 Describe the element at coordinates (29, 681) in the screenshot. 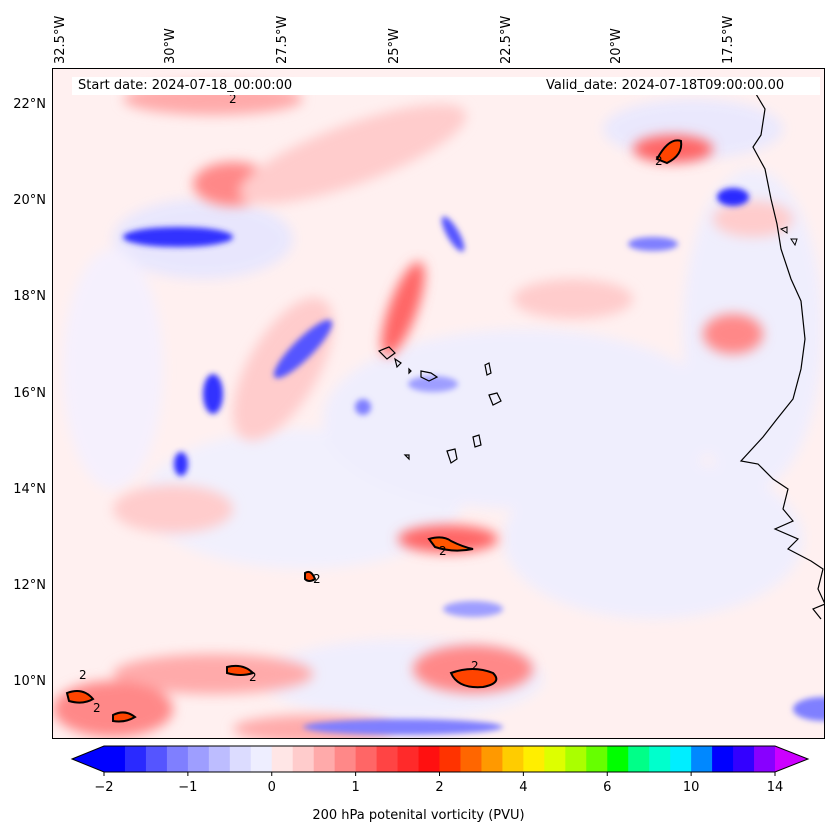

I see `latitude-label: 10°N` at that location.